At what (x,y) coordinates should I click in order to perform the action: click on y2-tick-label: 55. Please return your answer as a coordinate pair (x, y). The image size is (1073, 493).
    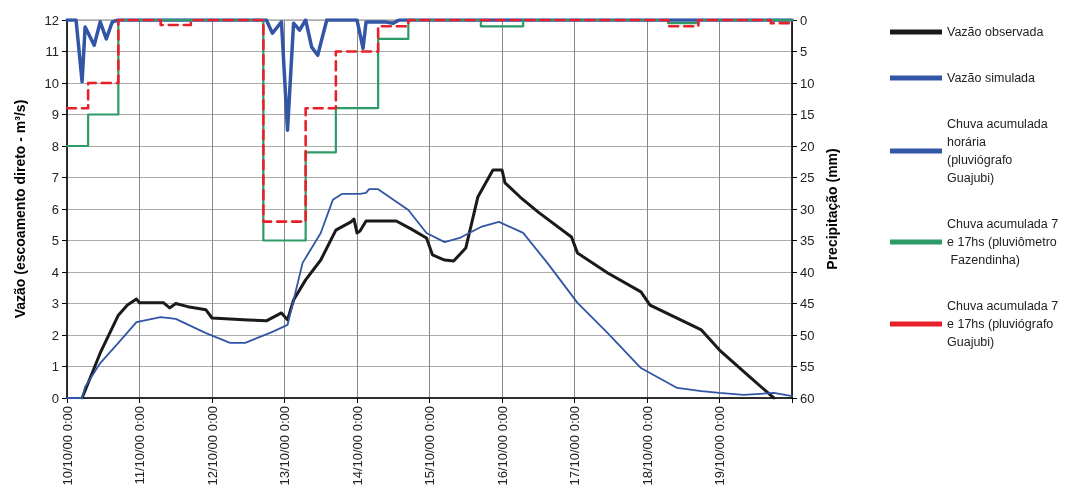
    Looking at the image, I should click on (807, 366).